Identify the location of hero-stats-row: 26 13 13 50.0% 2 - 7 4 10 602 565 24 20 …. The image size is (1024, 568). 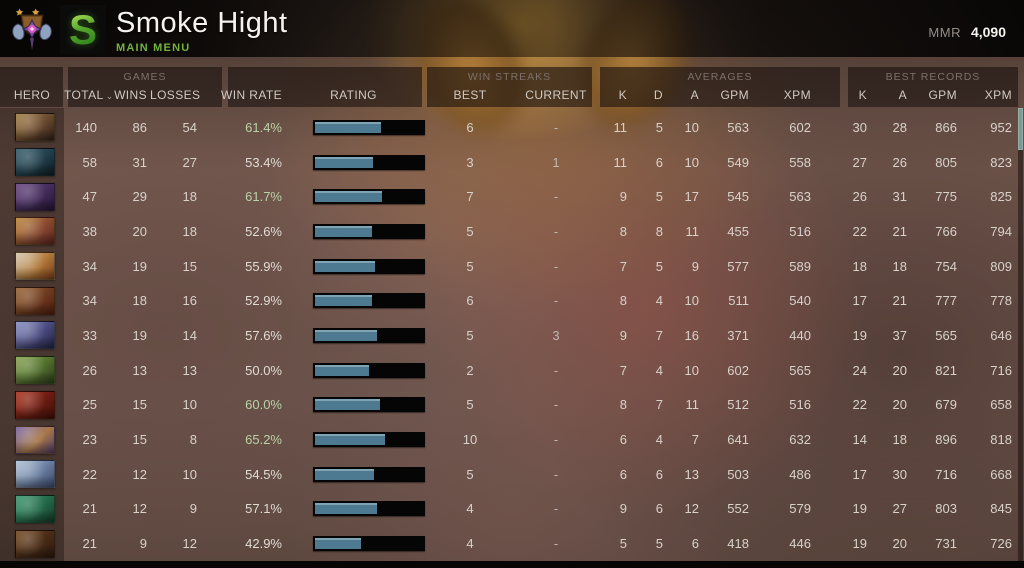
(512, 370).